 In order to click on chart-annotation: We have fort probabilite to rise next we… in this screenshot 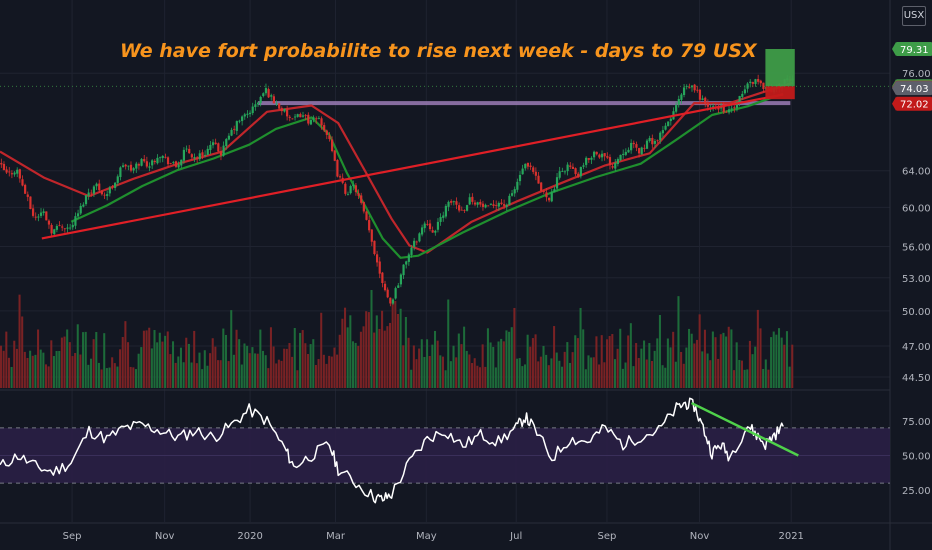, I will do `click(438, 51)`.